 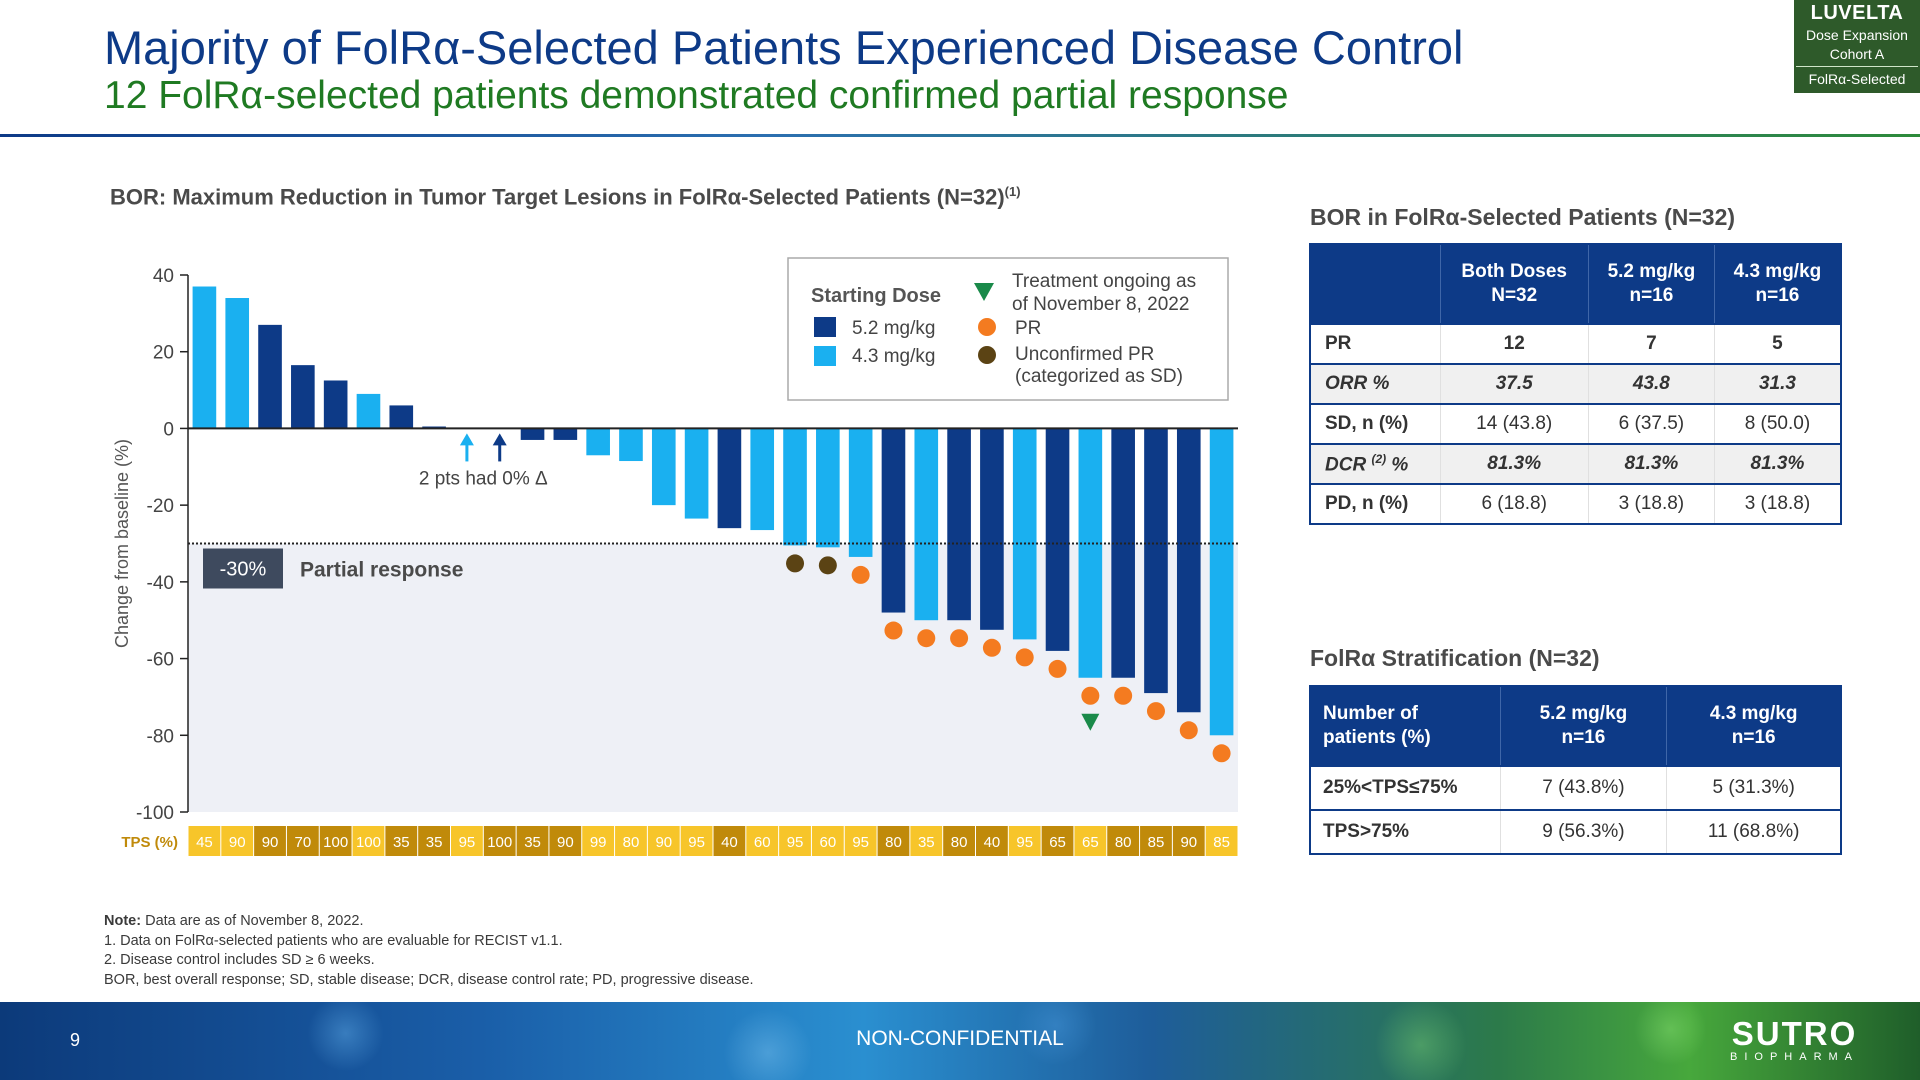 What do you see at coordinates (598, 842) in the screenshot?
I see `tps-value: 99` at bounding box center [598, 842].